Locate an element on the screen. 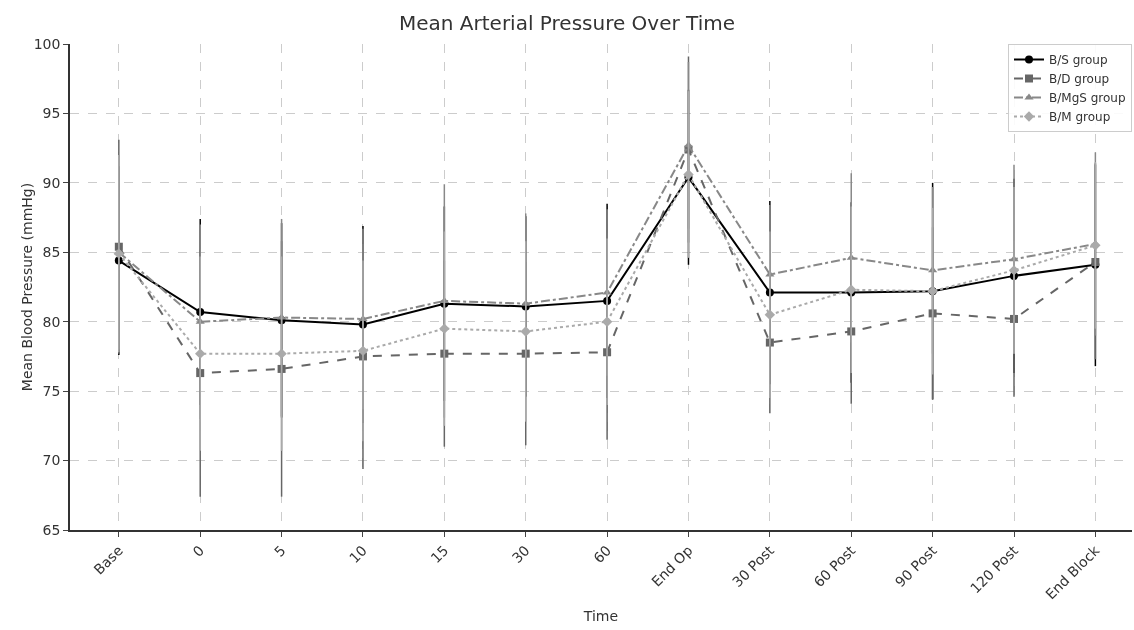 The width and height of the screenshot is (1134, 630). y-tick-label: 90 is located at coordinates (51, 182).